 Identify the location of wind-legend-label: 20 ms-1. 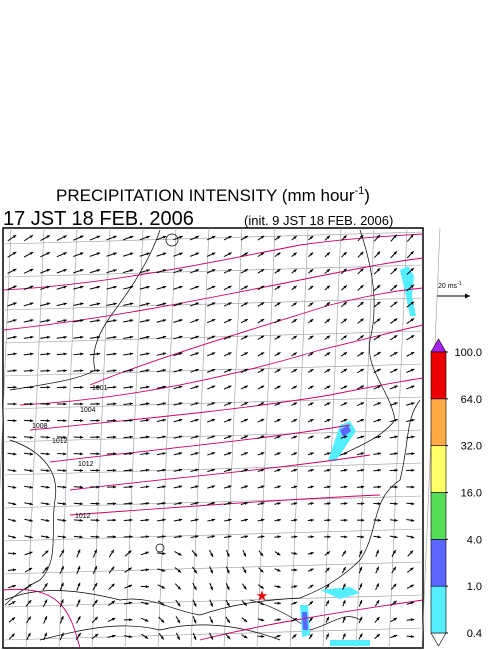
(450, 285).